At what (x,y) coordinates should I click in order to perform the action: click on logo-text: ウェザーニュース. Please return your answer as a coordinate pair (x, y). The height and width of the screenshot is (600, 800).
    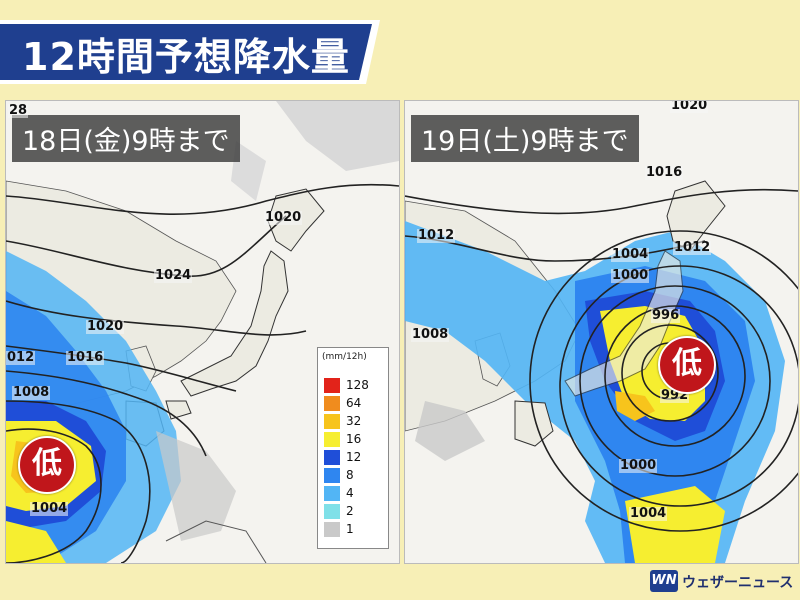
    Looking at the image, I should click on (738, 583).